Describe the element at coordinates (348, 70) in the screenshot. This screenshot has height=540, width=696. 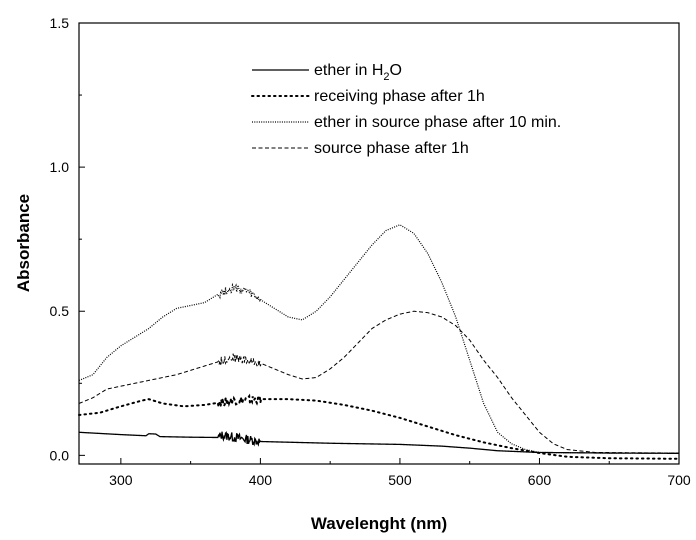
I see `legend-label-main: ether in H` at that location.